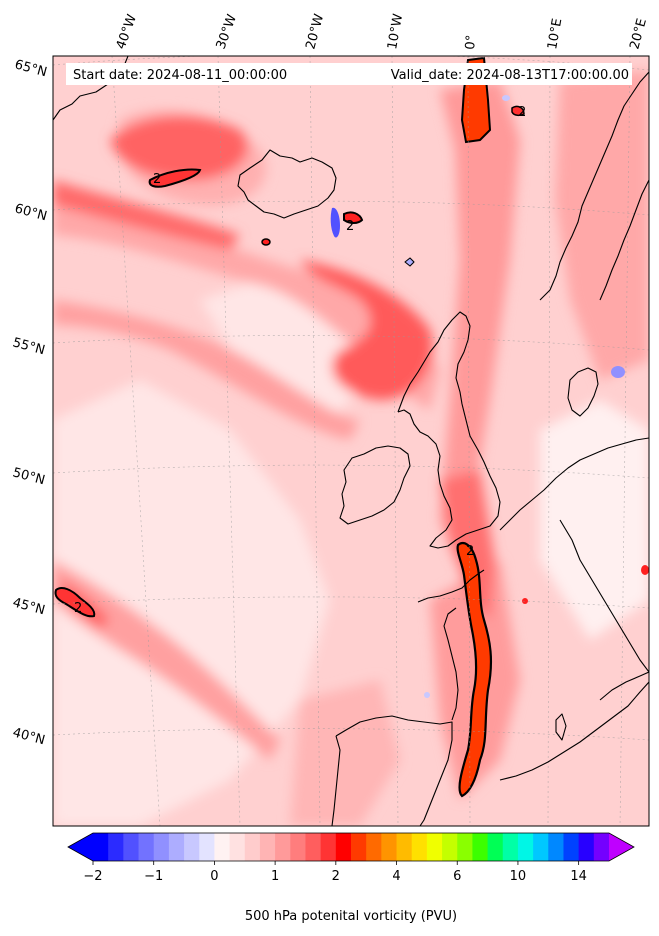 The width and height of the screenshot is (659, 936). What do you see at coordinates (555, 33) in the screenshot?
I see `longitude-label: 10°E` at bounding box center [555, 33].